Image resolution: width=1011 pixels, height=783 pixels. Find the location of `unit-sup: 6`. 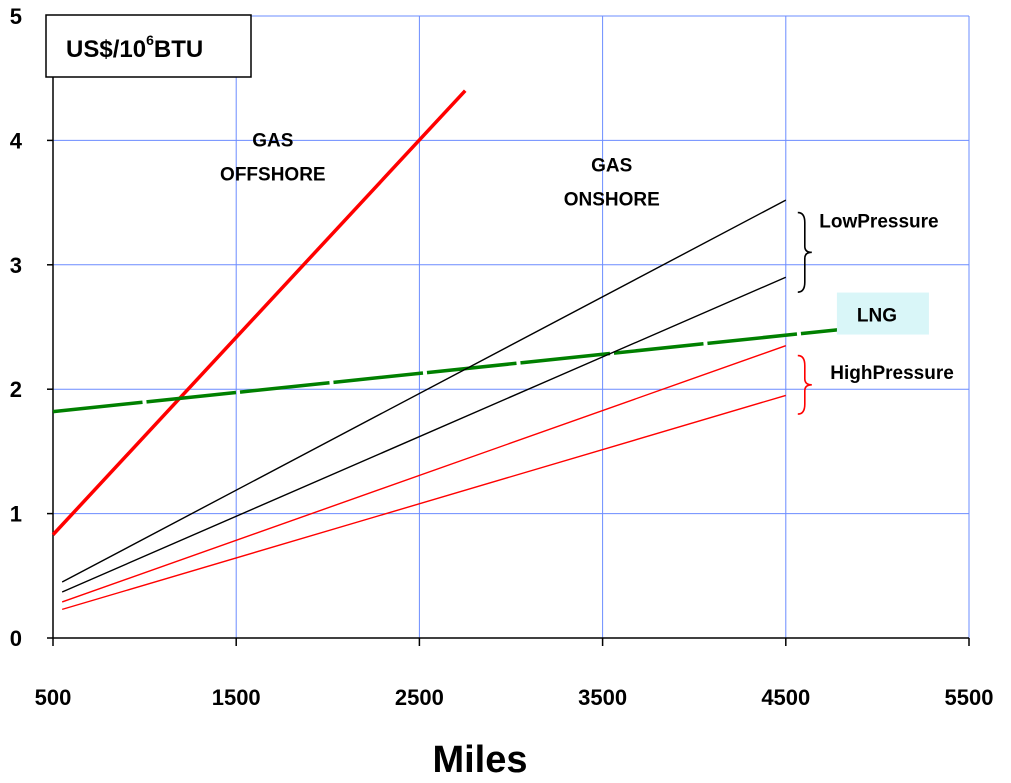

unit-sup: 6 is located at coordinates (150, 40).